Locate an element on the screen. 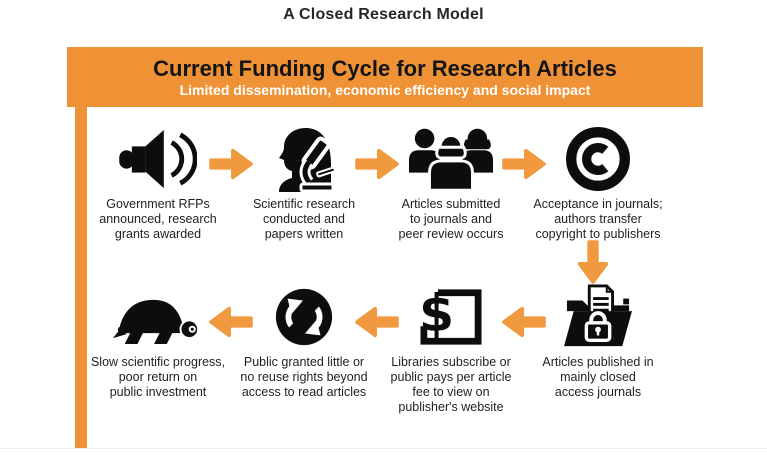  turtle-icon-svg is located at coordinates (156, 321).